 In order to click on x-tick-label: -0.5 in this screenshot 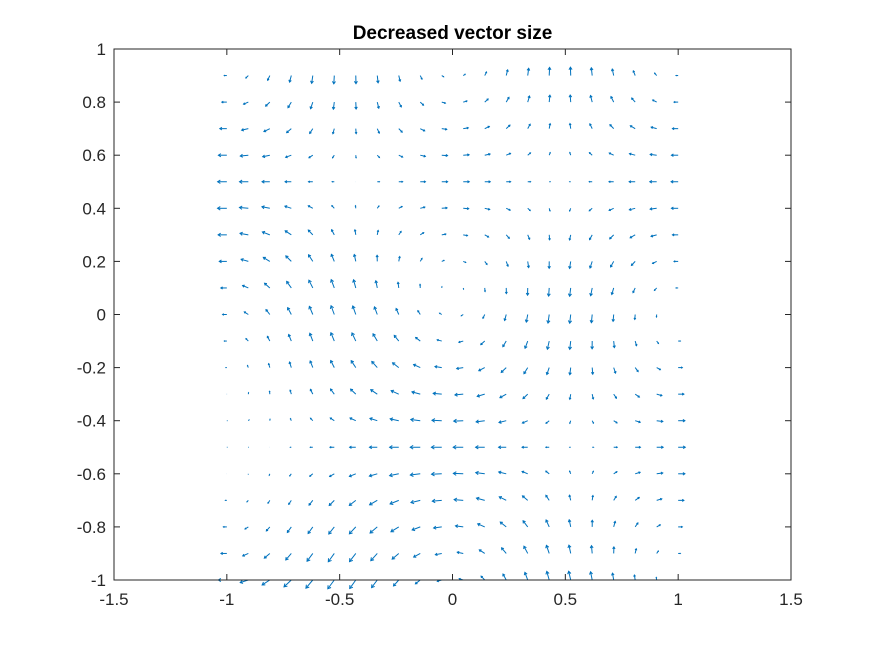, I will do `click(339, 599)`.